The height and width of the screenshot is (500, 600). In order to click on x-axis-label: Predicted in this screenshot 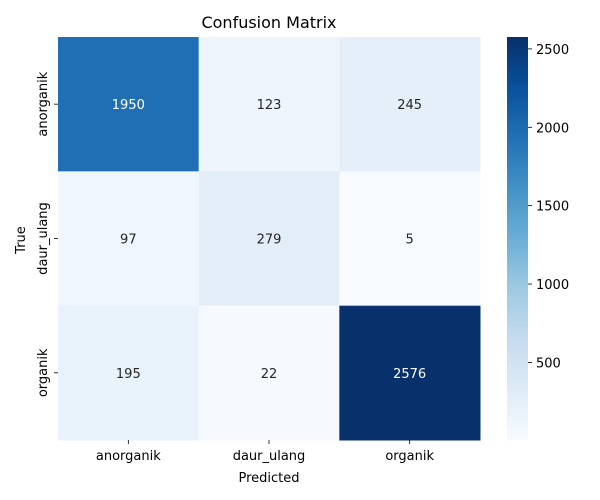, I will do `click(268, 478)`.